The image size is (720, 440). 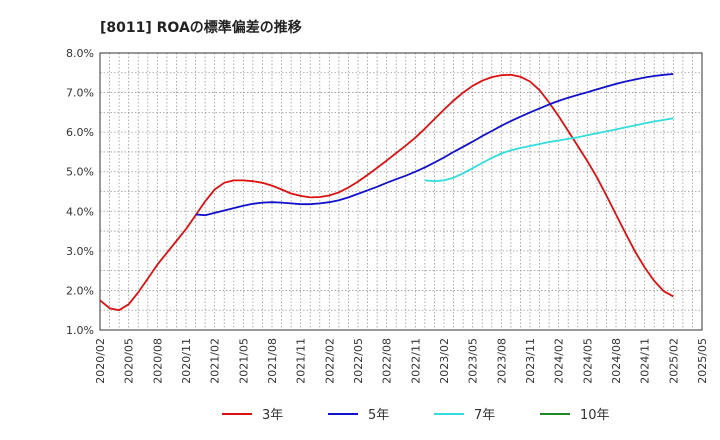 I want to click on x-tick-label: 2023/05, so click(x=473, y=361).